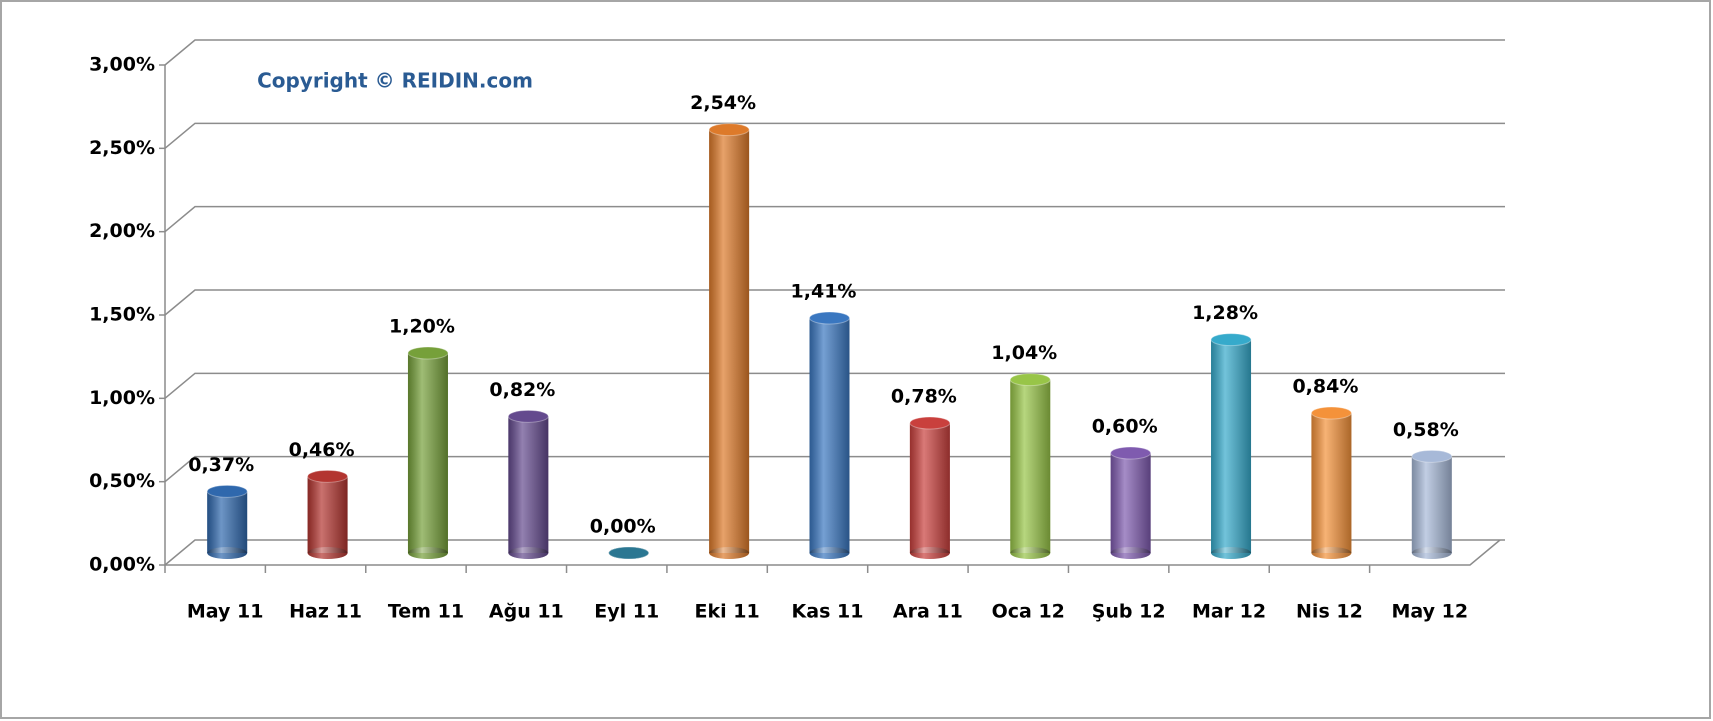  Describe the element at coordinates (395, 81) in the screenshot. I see `copyright: Copyright © REIDIN.com` at that location.